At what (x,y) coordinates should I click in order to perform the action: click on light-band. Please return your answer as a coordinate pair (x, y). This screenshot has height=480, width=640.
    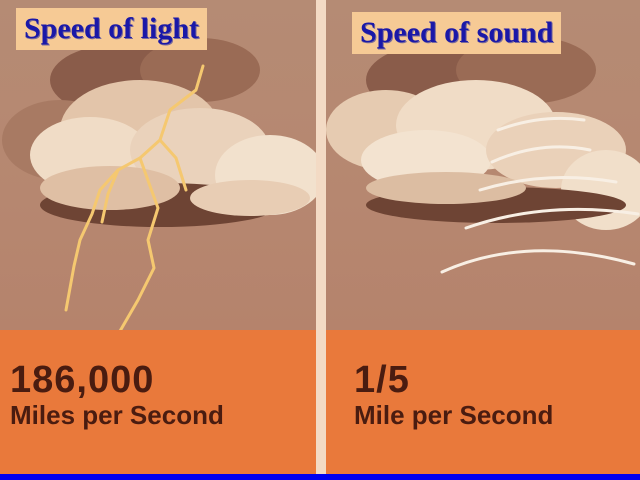
    Looking at the image, I should click on (158, 402).